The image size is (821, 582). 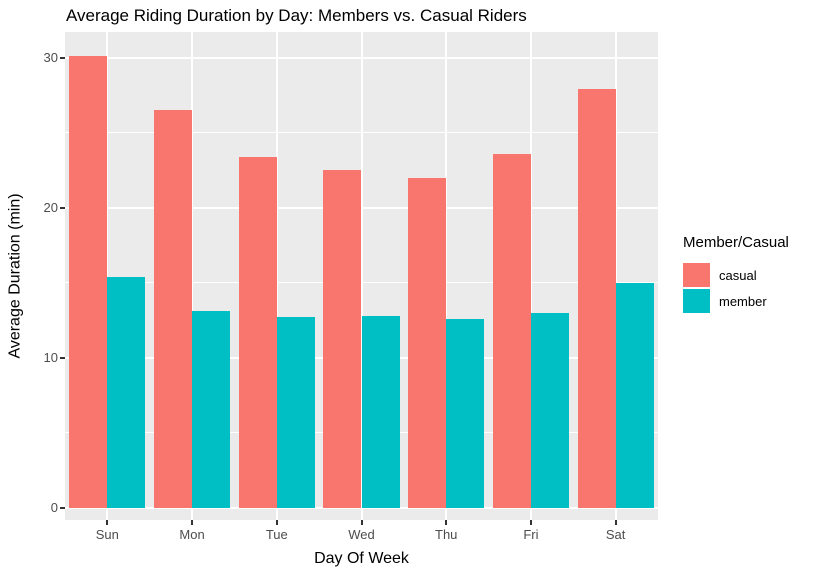 I want to click on legend-label-casual: casual, so click(x=738, y=275).